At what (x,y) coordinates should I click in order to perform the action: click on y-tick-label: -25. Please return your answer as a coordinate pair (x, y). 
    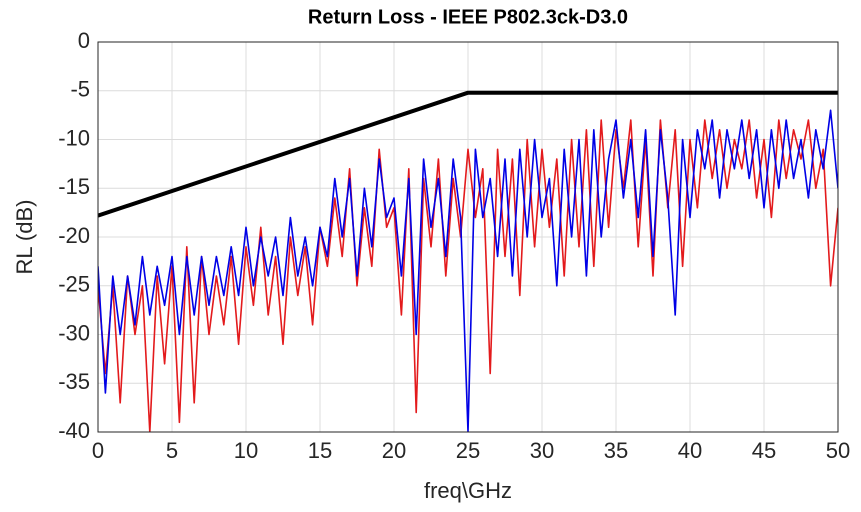
    Looking at the image, I should click on (74, 284).